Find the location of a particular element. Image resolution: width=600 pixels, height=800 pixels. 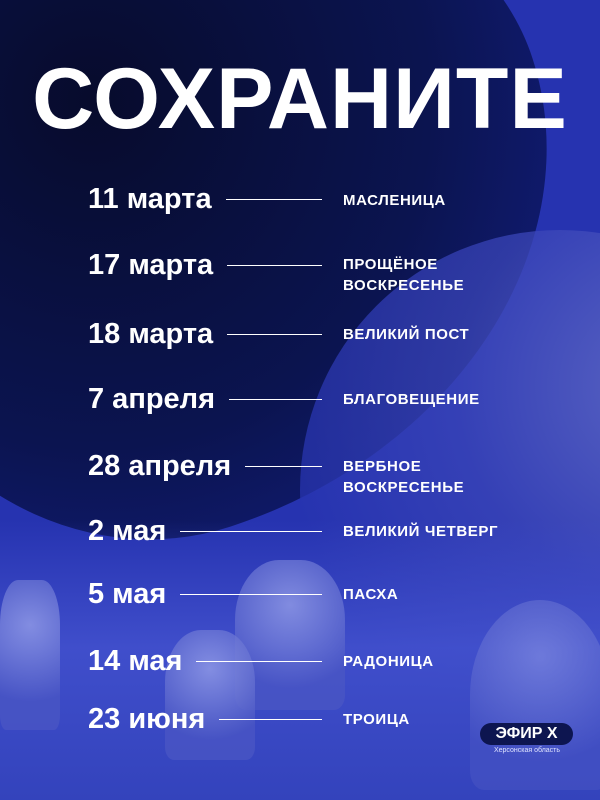

event-date: 14 мая is located at coordinates (135, 661).